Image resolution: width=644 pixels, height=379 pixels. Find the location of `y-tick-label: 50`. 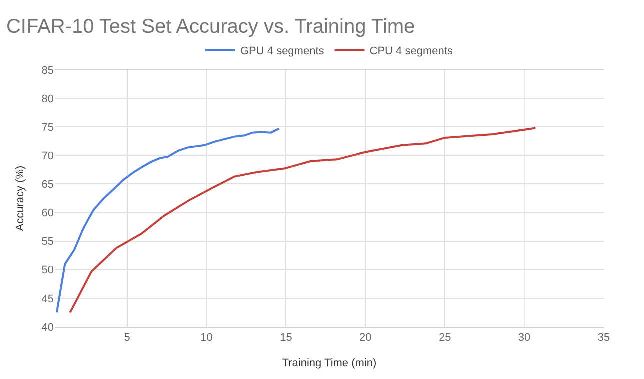

y-tick-label: 50 is located at coordinates (48, 270).